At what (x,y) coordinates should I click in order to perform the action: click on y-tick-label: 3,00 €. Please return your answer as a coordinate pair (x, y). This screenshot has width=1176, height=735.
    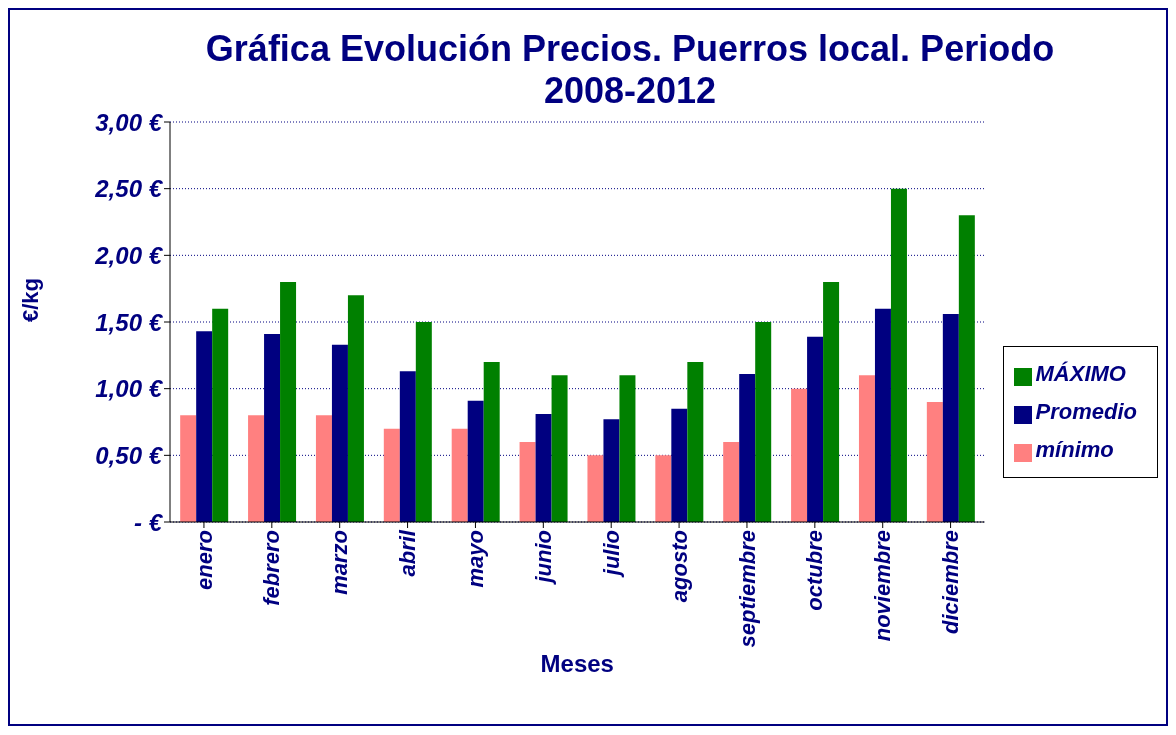
    Looking at the image, I should click on (129, 122).